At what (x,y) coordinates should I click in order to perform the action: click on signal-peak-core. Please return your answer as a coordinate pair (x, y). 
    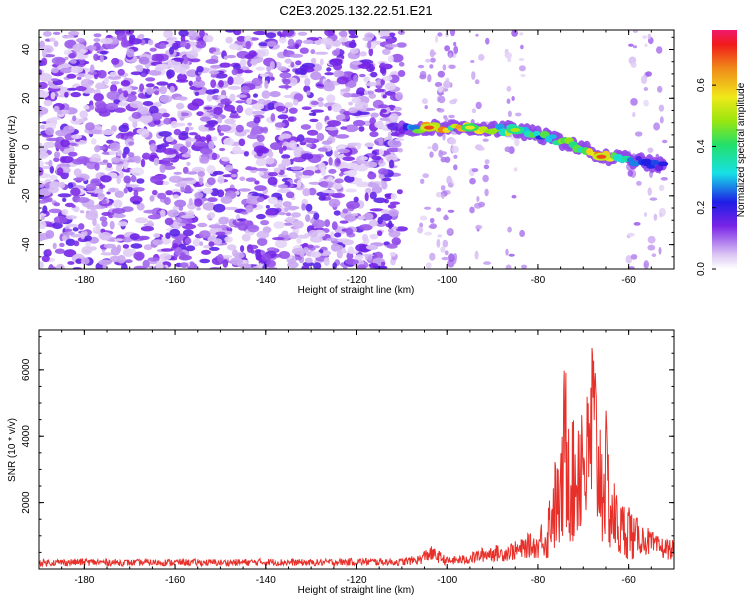
    Looking at the image, I should click on (429, 127).